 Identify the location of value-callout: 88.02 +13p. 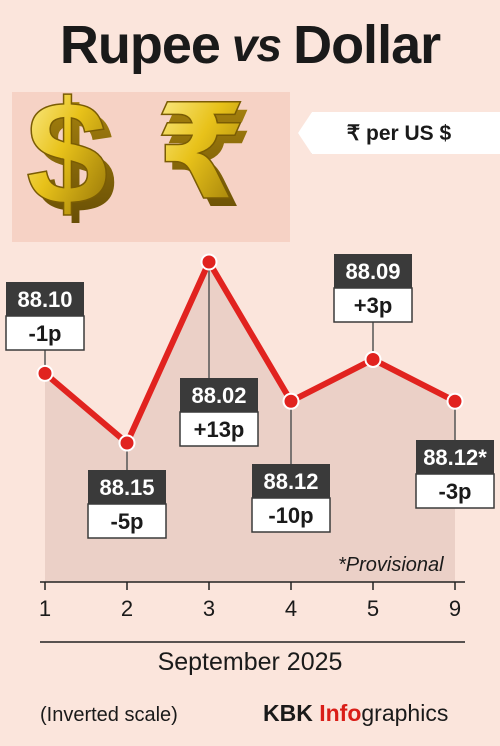
(219, 412).